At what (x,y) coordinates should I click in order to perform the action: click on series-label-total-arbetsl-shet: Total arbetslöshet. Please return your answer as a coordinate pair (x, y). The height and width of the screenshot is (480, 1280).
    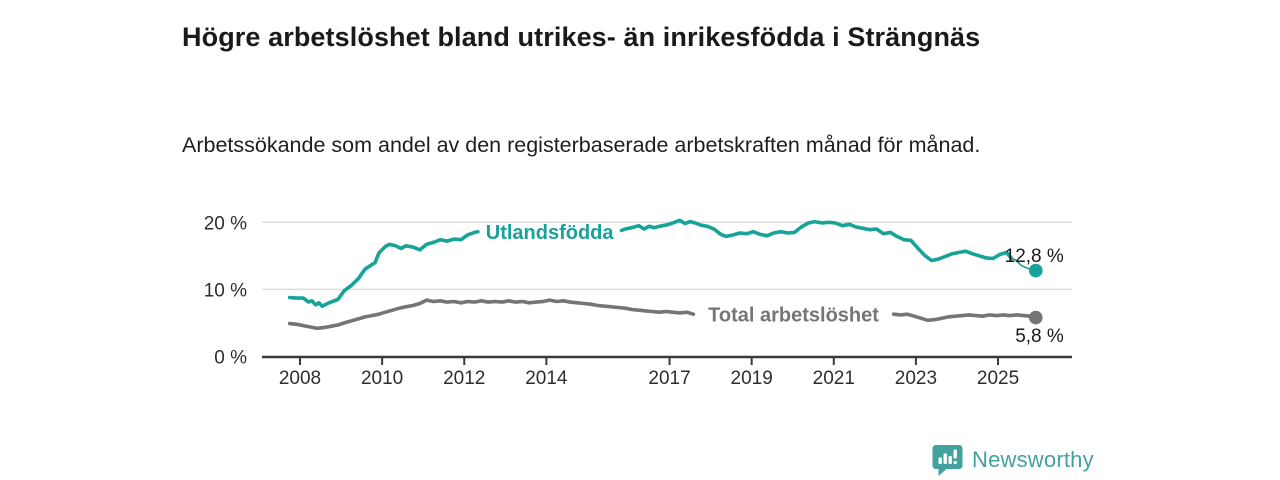
    Looking at the image, I should click on (793, 316).